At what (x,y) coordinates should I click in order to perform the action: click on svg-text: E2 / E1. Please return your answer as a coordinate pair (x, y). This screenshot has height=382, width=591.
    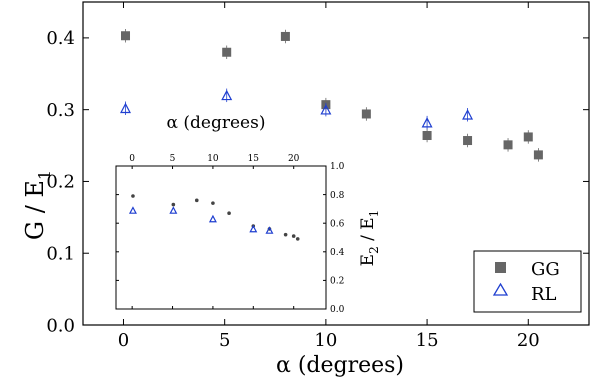
    Looking at the image, I should click on (369, 238).